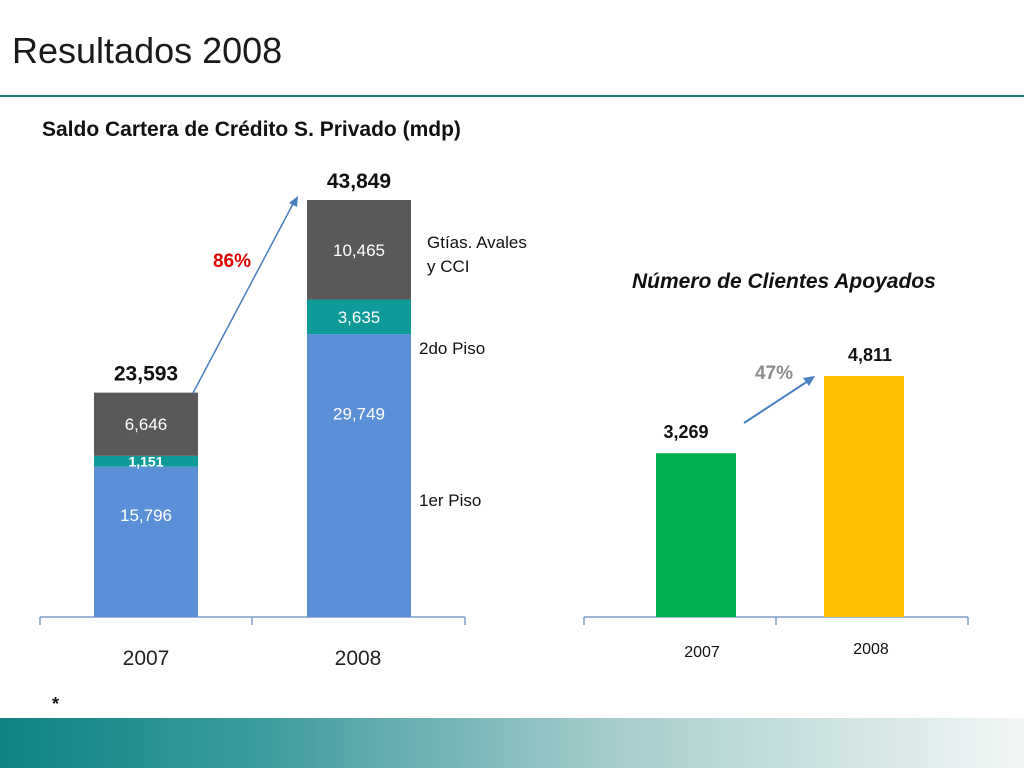 The width and height of the screenshot is (1024, 768). Describe the element at coordinates (359, 181) in the screenshot. I see `total-label-2008: 43,849` at that location.